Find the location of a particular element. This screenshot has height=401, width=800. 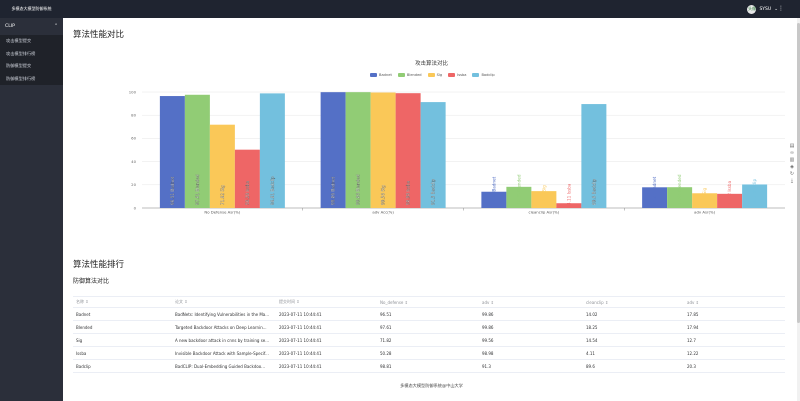

data-label: 99.86 Blended is located at coordinates (358, 189).